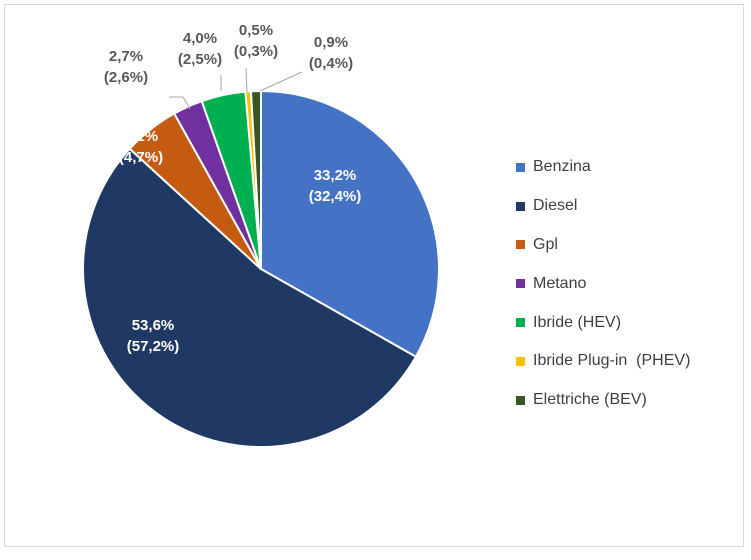  I want to click on legend-label: Diesel, so click(555, 206).